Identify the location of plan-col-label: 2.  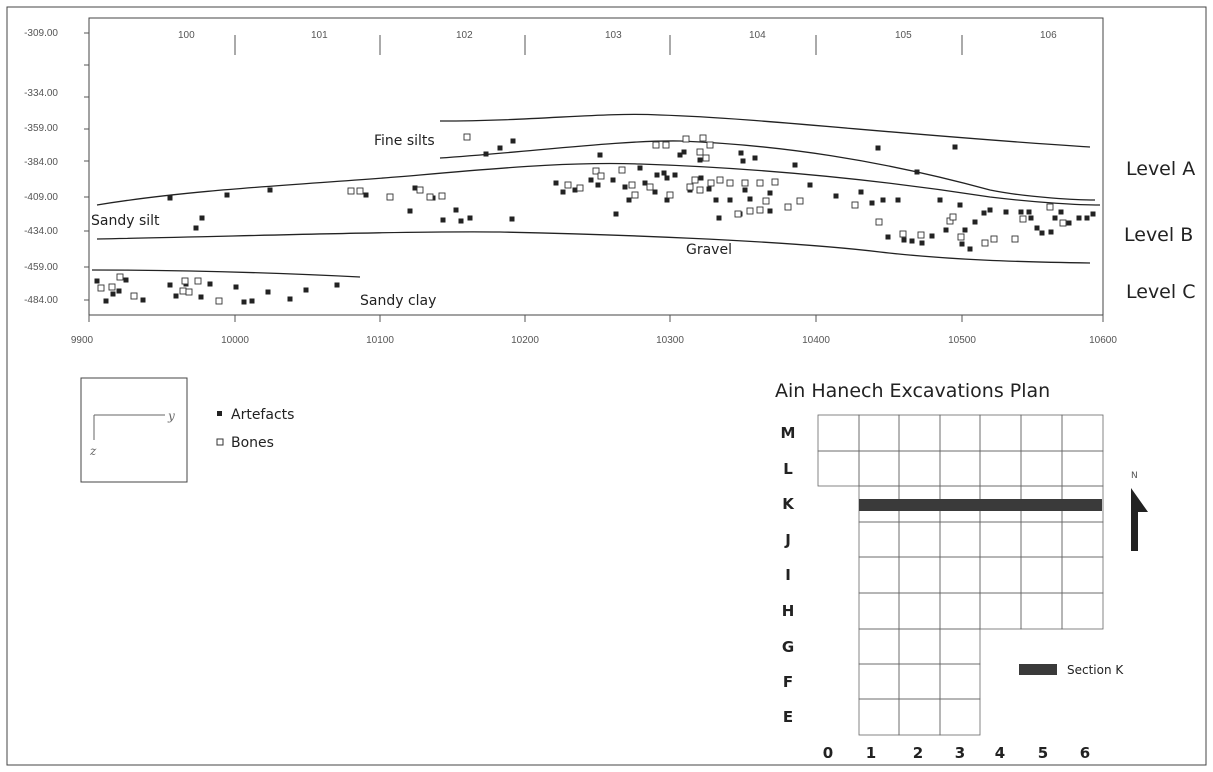
(918, 753).